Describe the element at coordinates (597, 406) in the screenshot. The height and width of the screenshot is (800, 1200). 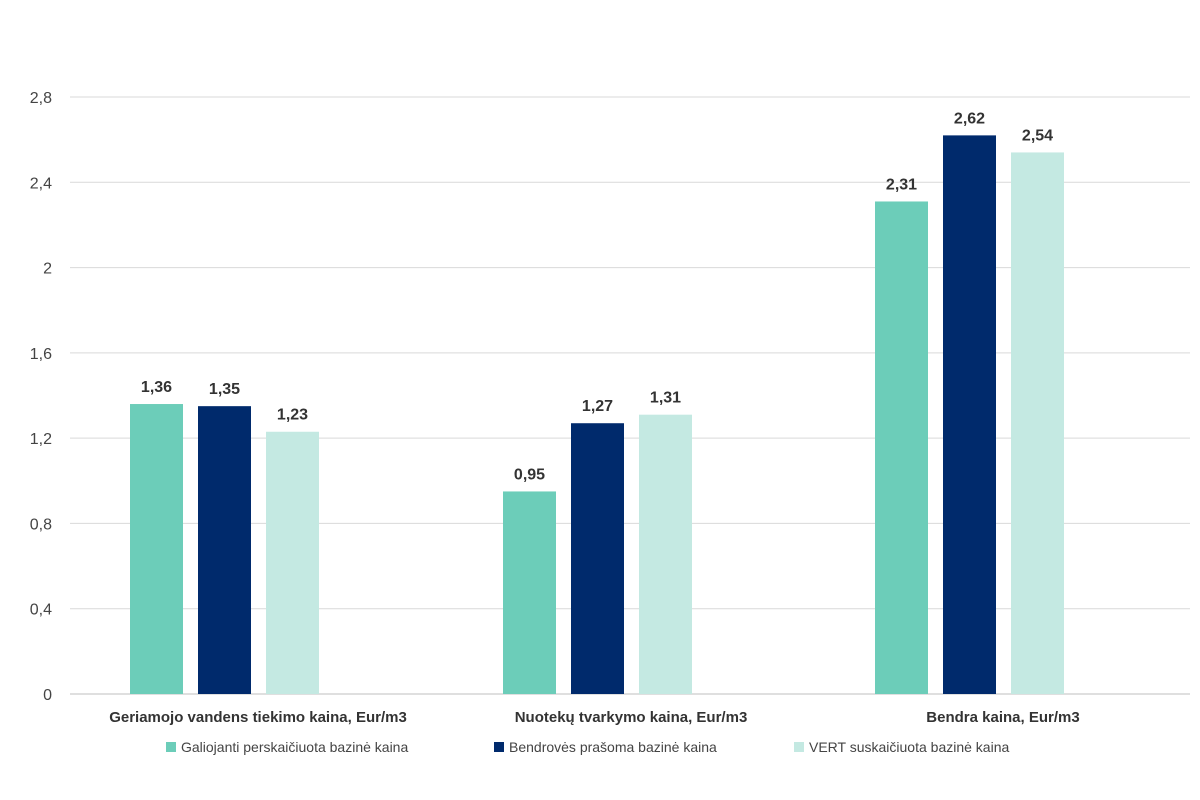
I see `data-label: 1,27` at that location.